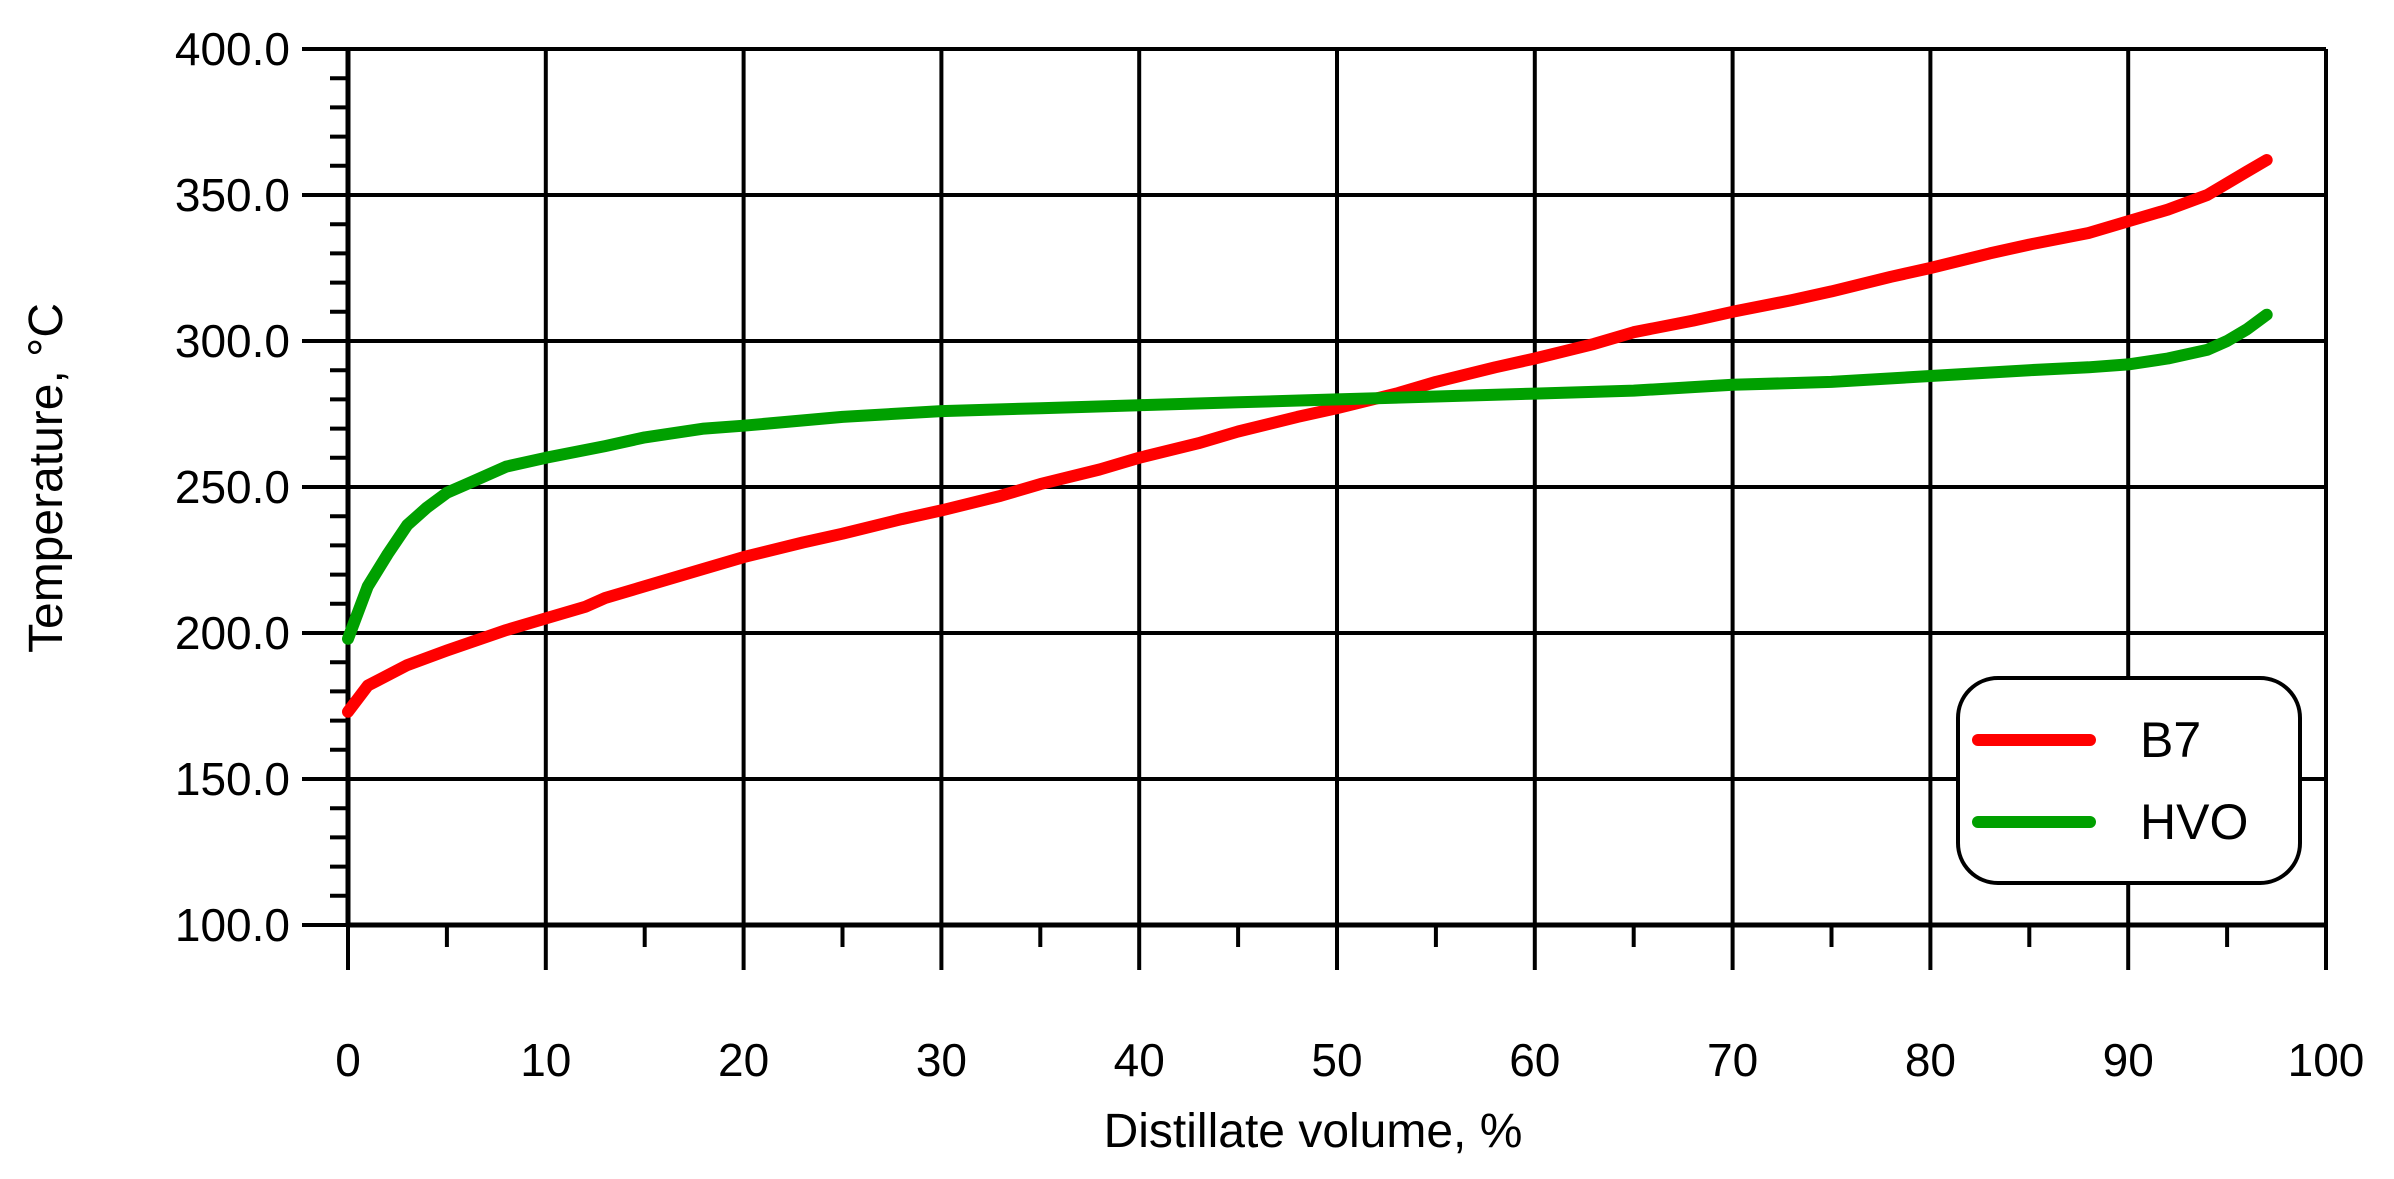 The image size is (2394, 1179). I want to click on legend-label-hvo: HVO, so click(2194, 822).